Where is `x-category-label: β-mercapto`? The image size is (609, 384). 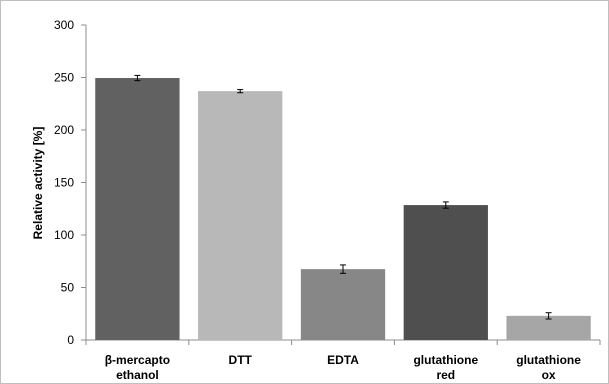
x-category-label: β-mercapto is located at coordinates (137, 360).